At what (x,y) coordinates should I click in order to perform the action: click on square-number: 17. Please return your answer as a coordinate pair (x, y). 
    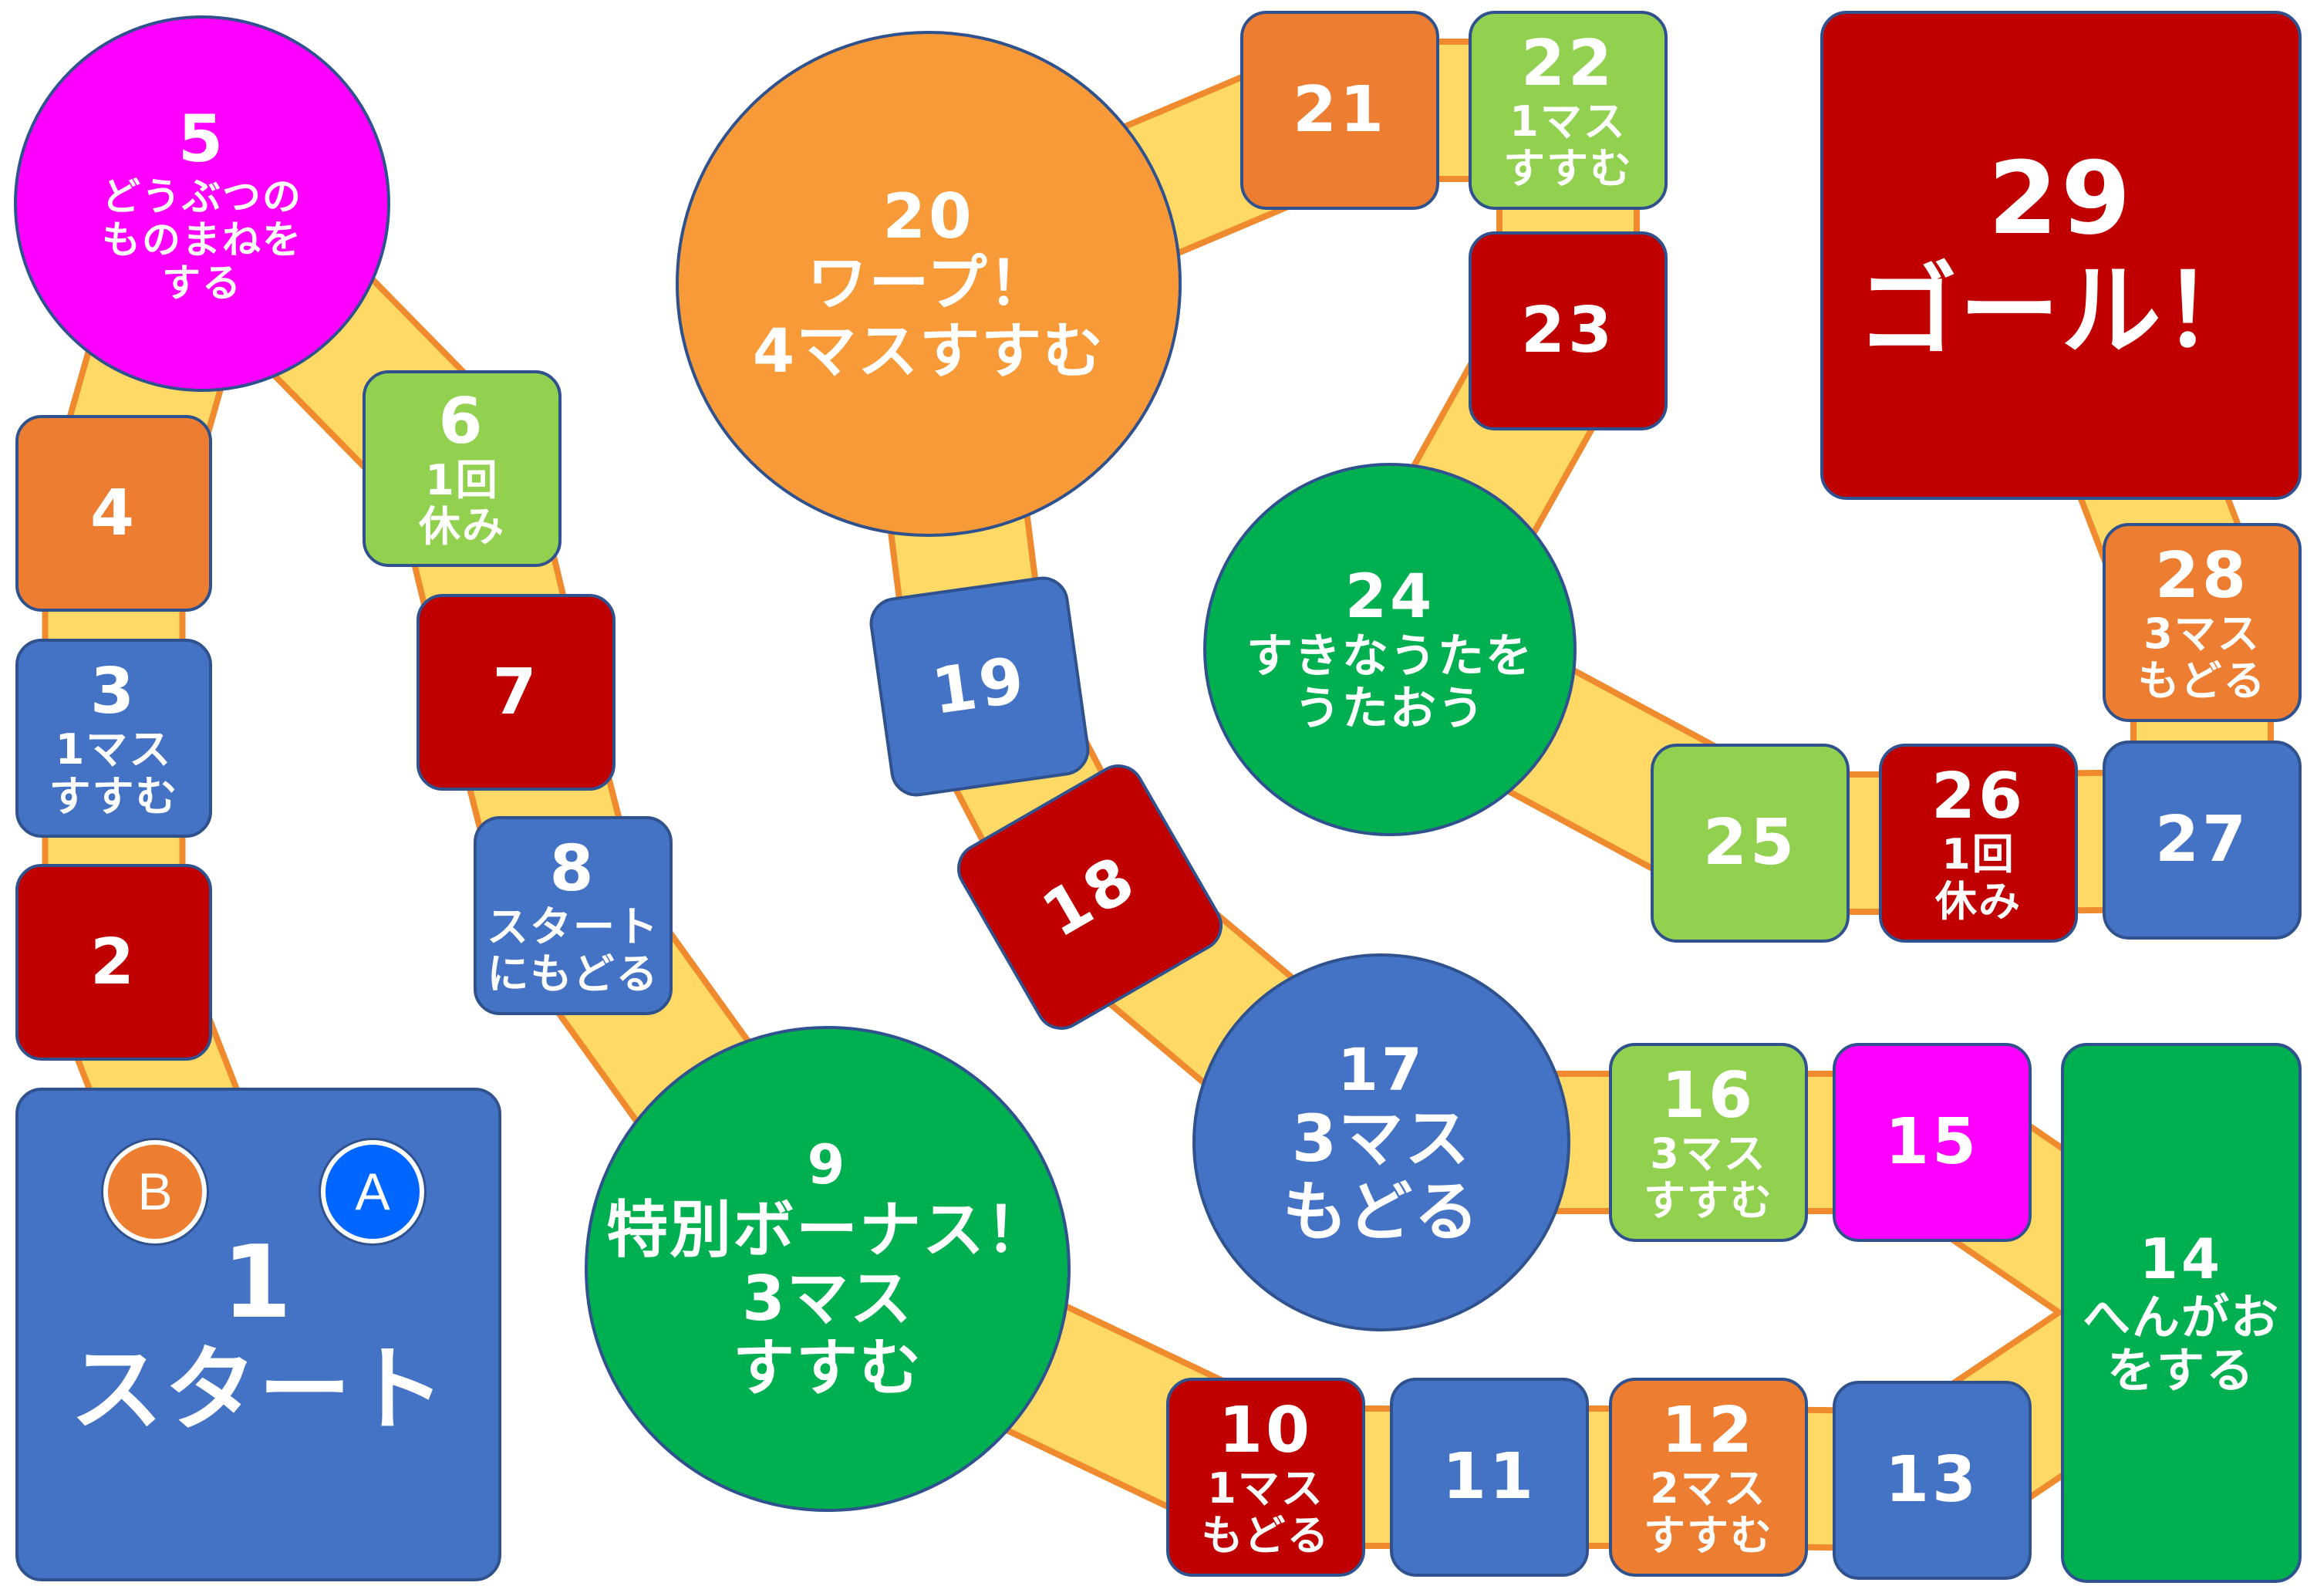
    Looking at the image, I should click on (1381, 1070).